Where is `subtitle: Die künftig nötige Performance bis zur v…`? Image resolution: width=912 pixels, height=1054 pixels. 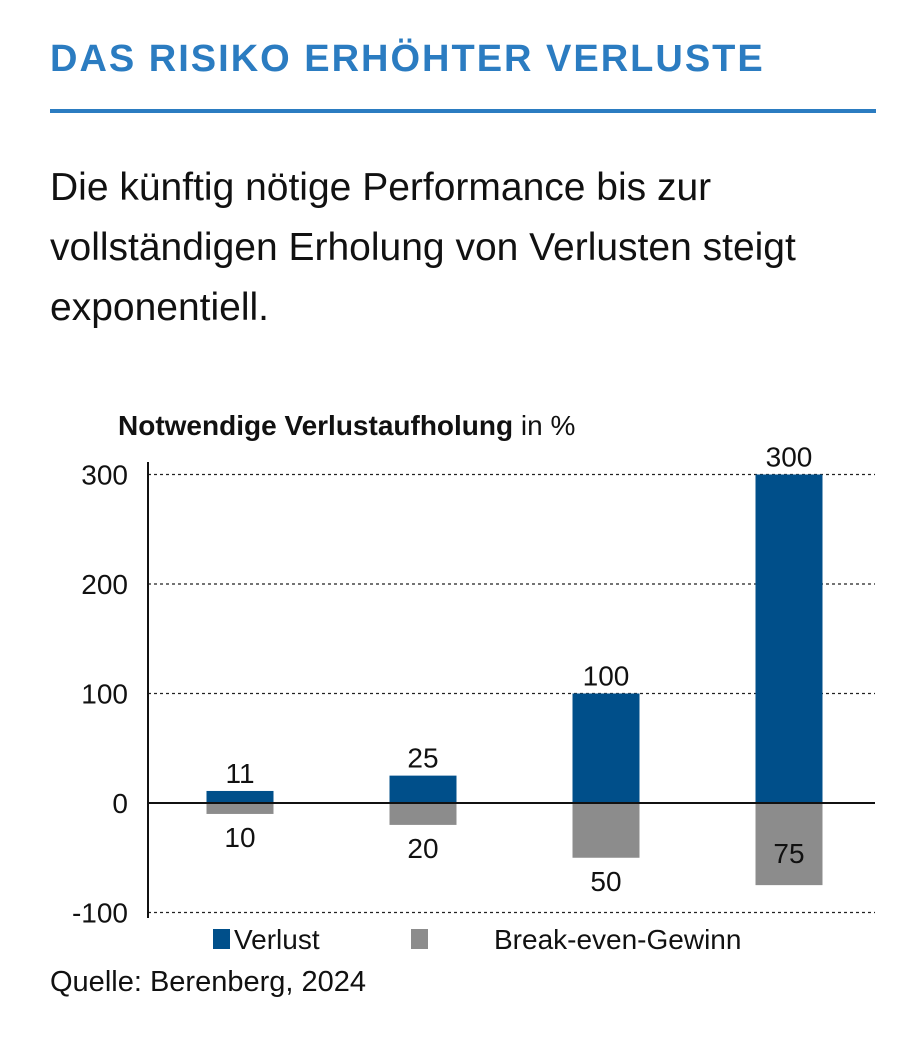 subtitle: Die künftig nötige Performance bis zur v… is located at coordinates (423, 247).